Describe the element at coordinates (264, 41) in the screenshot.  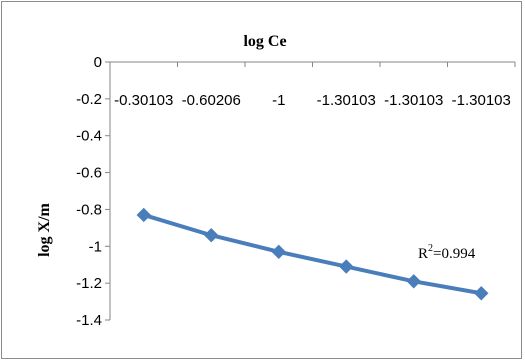
I see `x-axis-title: log Ce` at that location.